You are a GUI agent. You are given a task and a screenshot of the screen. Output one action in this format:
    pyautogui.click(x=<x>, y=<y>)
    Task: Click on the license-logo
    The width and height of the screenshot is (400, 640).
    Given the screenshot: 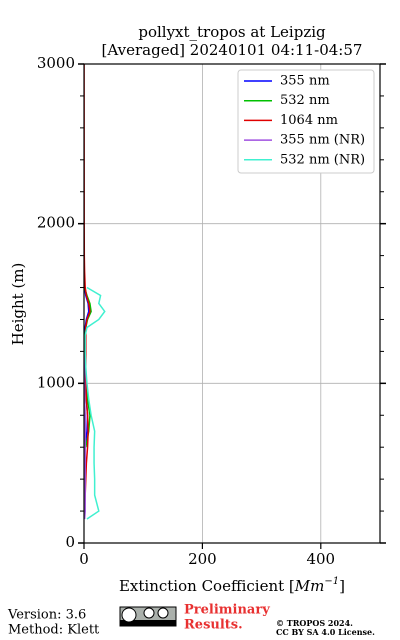 What is the action you would take?
    pyautogui.click(x=148, y=616)
    